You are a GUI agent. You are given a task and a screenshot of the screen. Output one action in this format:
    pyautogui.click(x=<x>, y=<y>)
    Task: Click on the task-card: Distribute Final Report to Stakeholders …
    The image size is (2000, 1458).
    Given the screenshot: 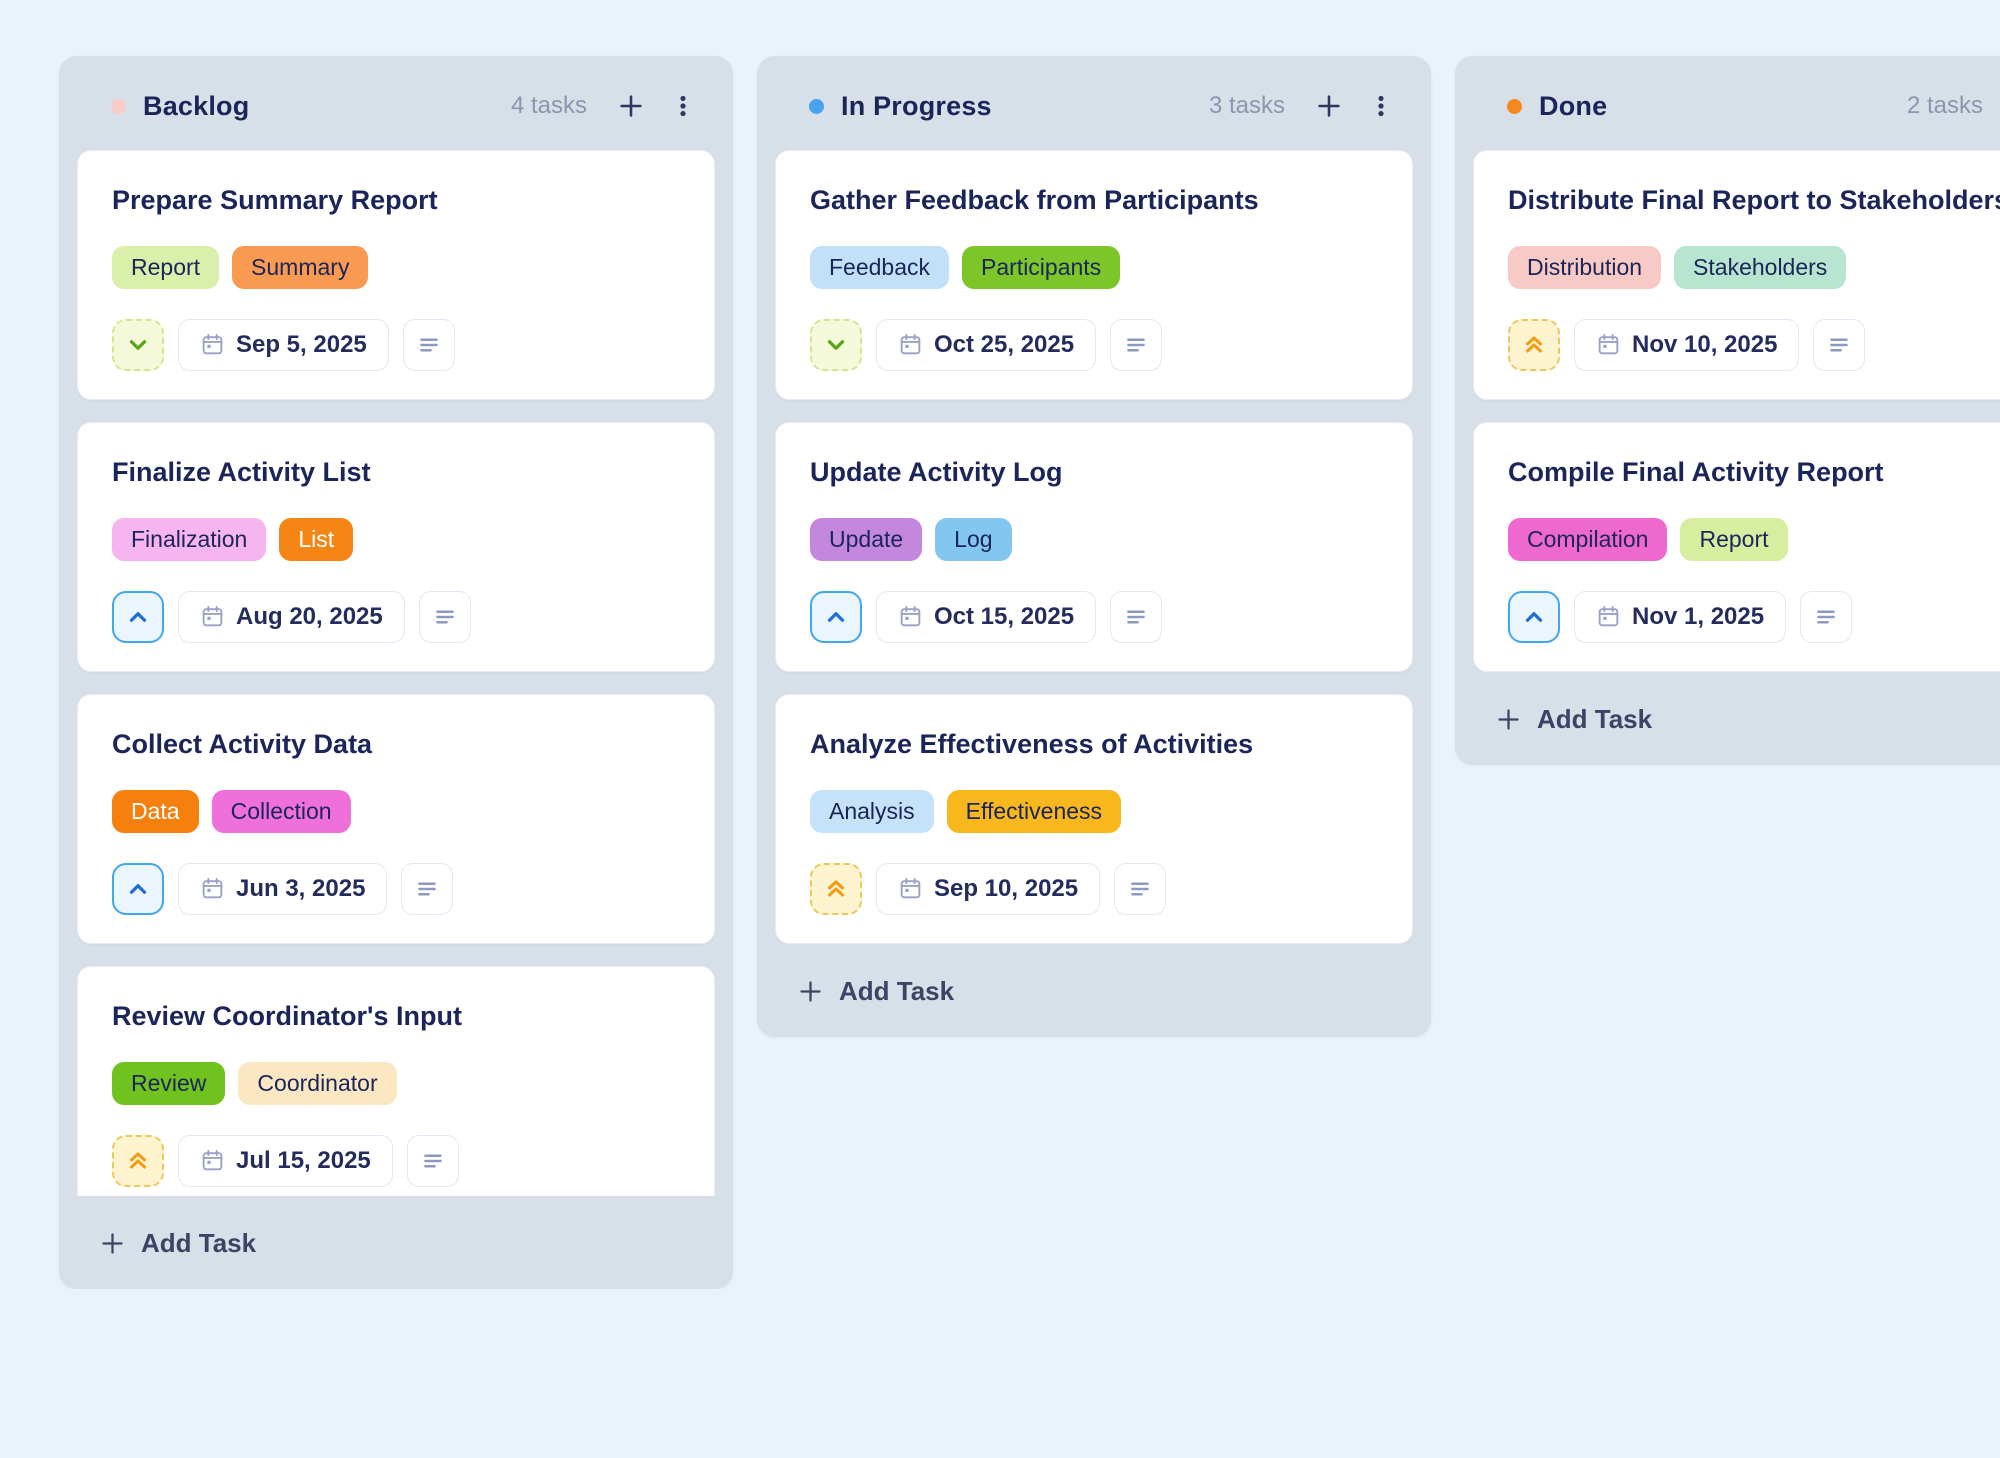 What is the action you would take?
    pyautogui.click(x=1736, y=275)
    